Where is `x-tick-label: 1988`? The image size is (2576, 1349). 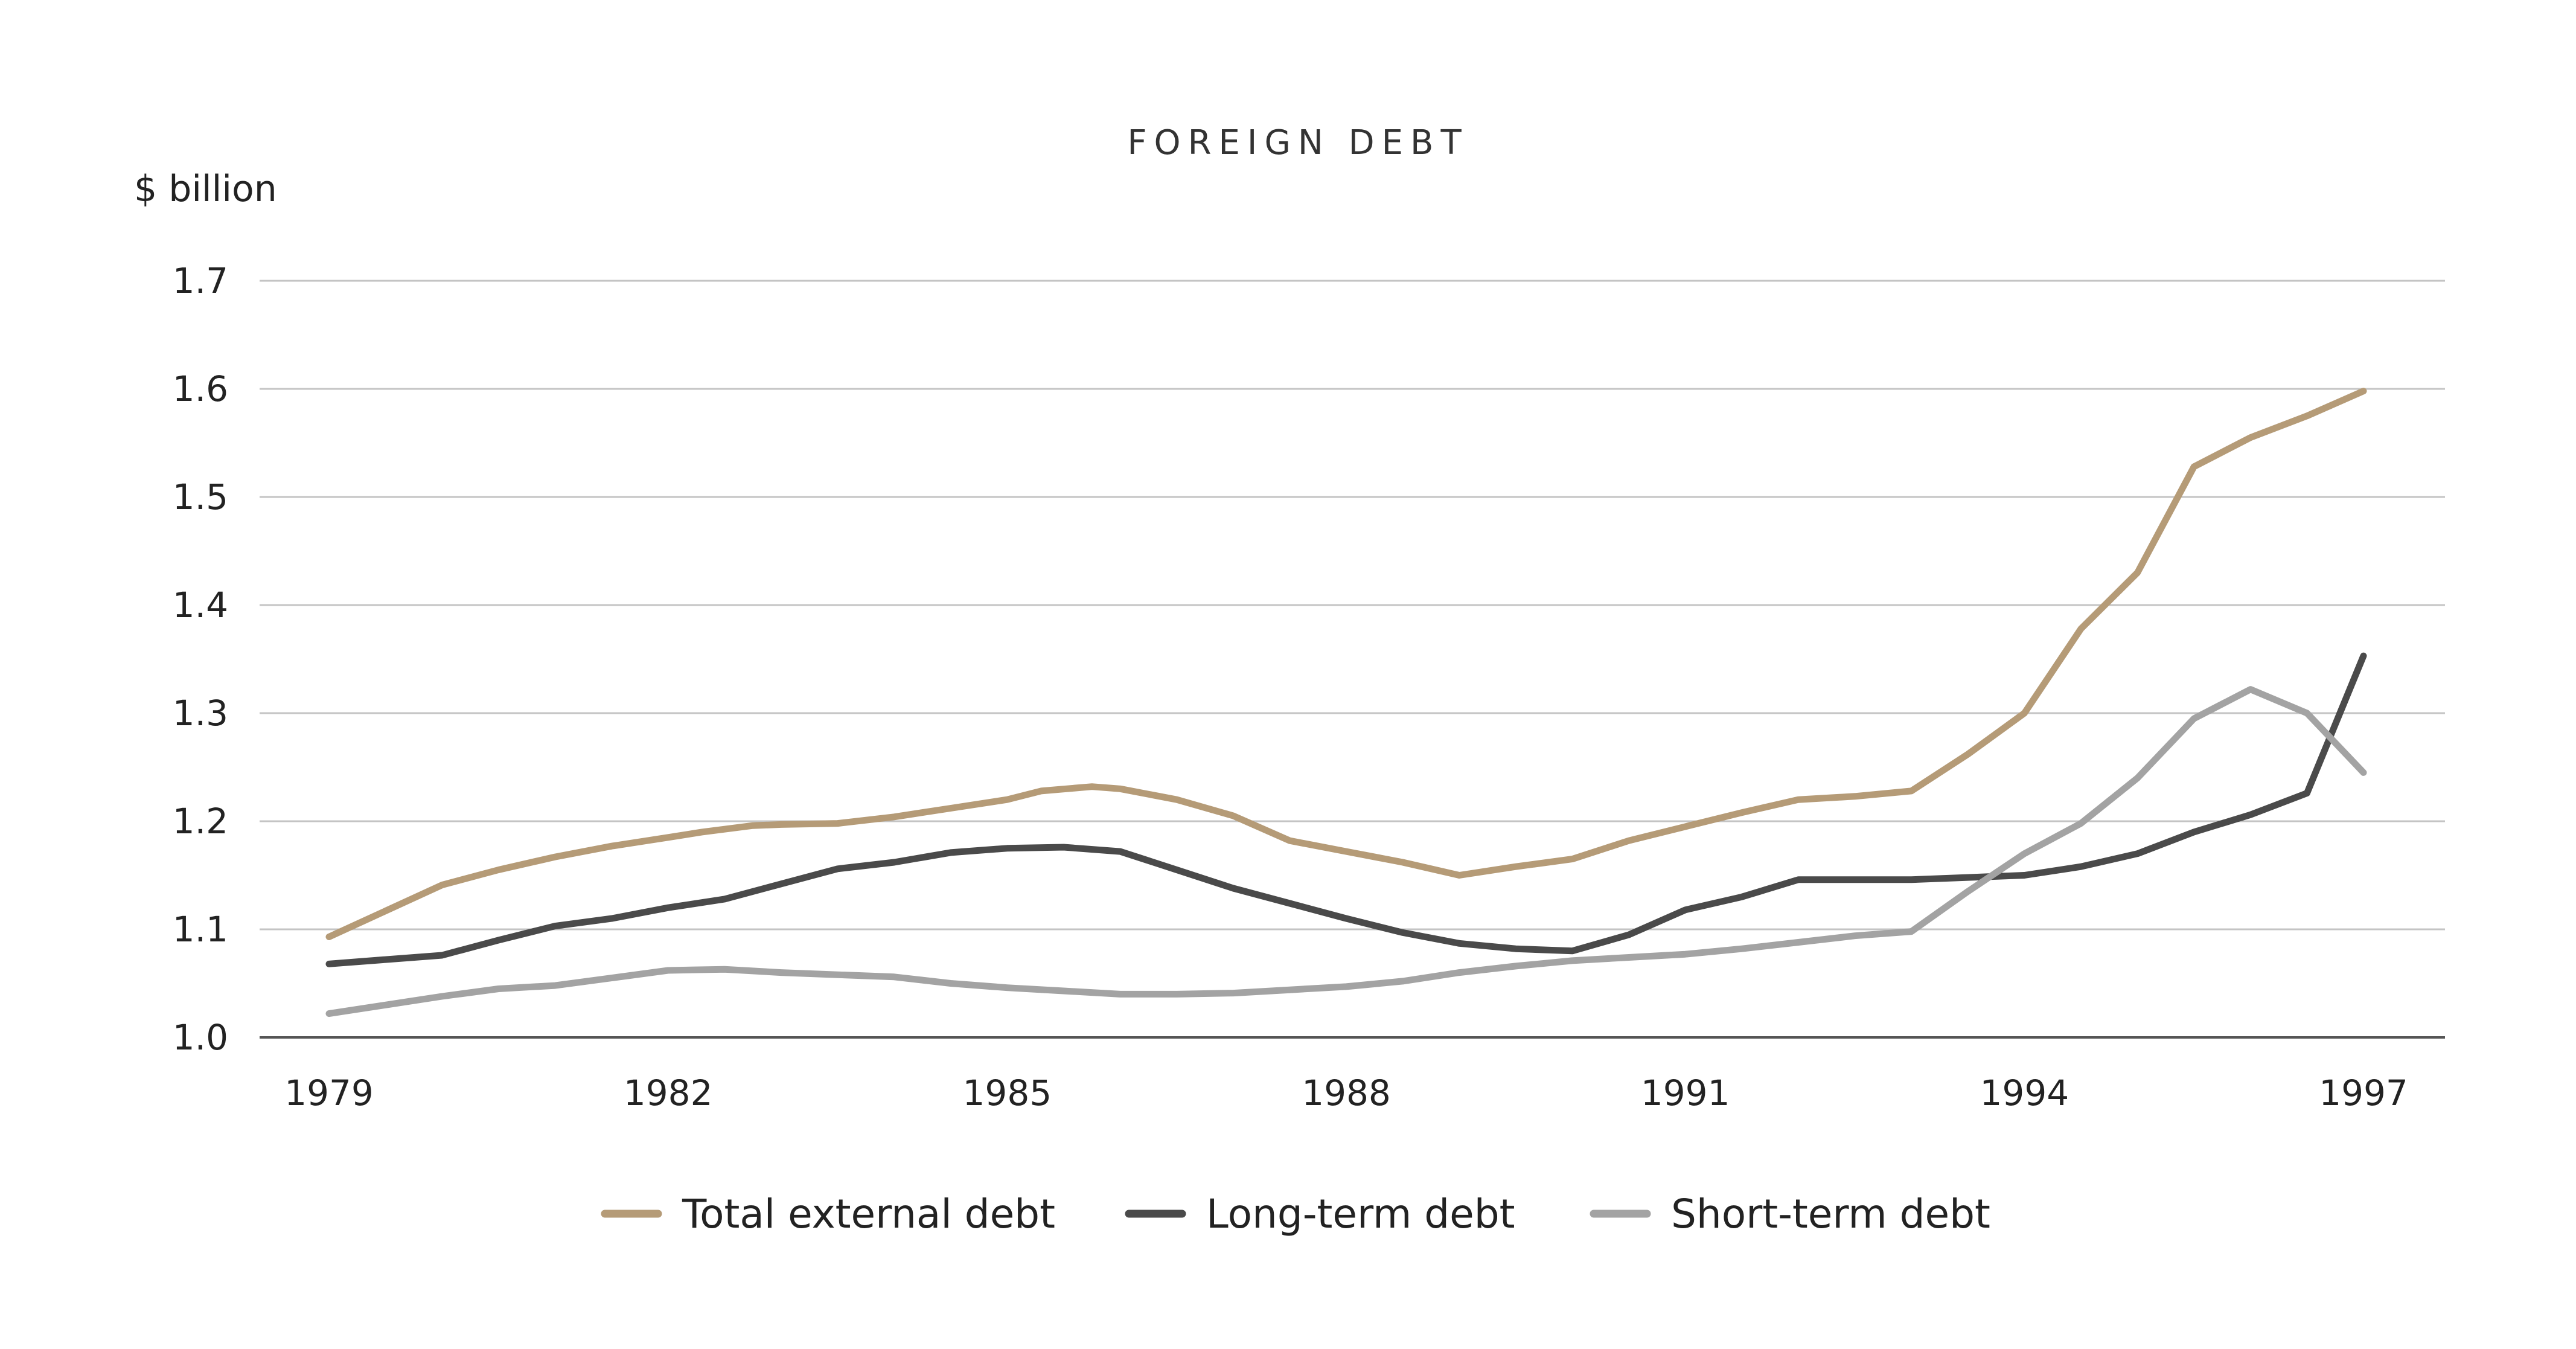 x-tick-label: 1988 is located at coordinates (1346, 1092).